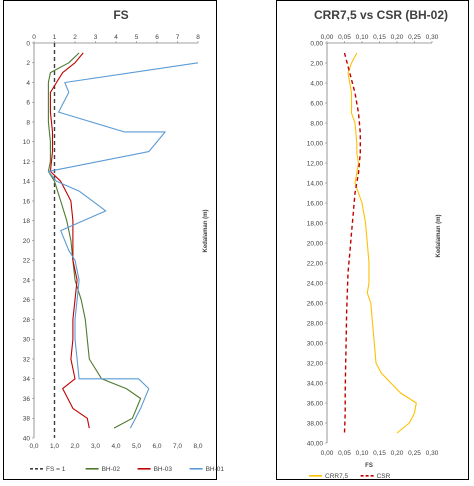 Image resolution: width=474 pixels, height=486 pixels. What do you see at coordinates (384, 476) in the screenshot?
I see `crr-legend-label-csr: CSR` at bounding box center [384, 476].